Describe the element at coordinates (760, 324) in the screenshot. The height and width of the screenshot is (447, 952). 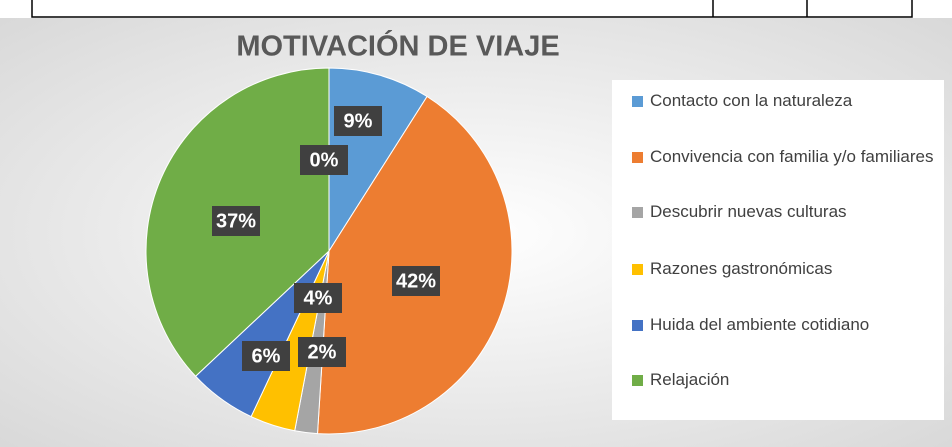
I see `legend-label: Huida del ambiente cotidiano` at that location.